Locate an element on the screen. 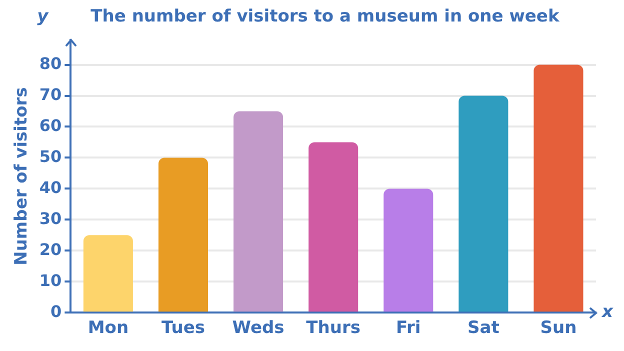 Image resolution: width=624 pixels, height=351 pixels. x-tick-label: Mon is located at coordinates (108, 328).